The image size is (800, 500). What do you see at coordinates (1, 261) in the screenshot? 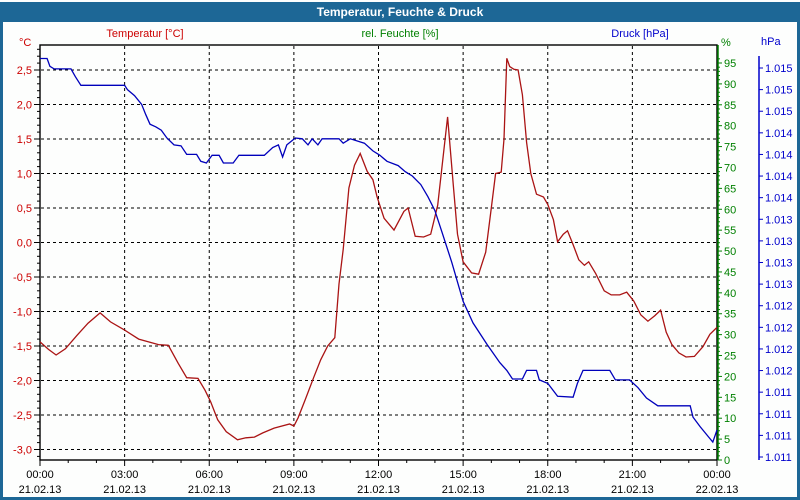
I see `window-border-left` at bounding box center [1, 261].